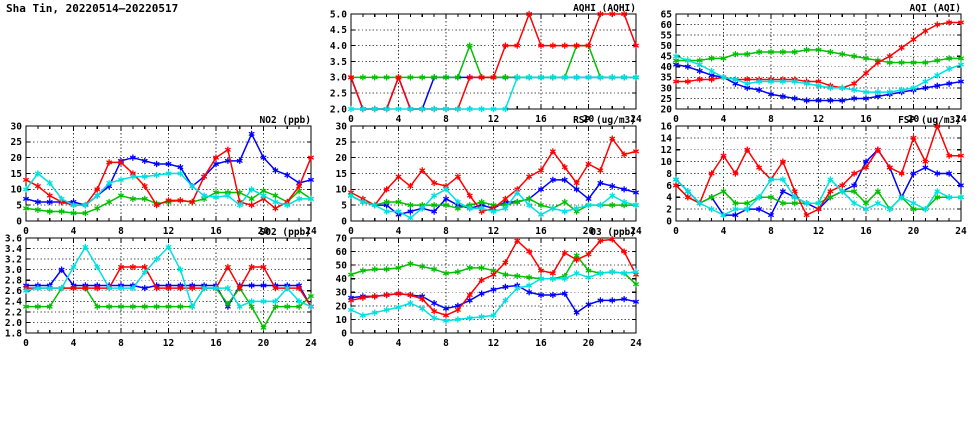 The image size is (975, 447). Describe the element at coordinates (589, 231) in the screenshot. I see `x-tick-label: 20` at that location.